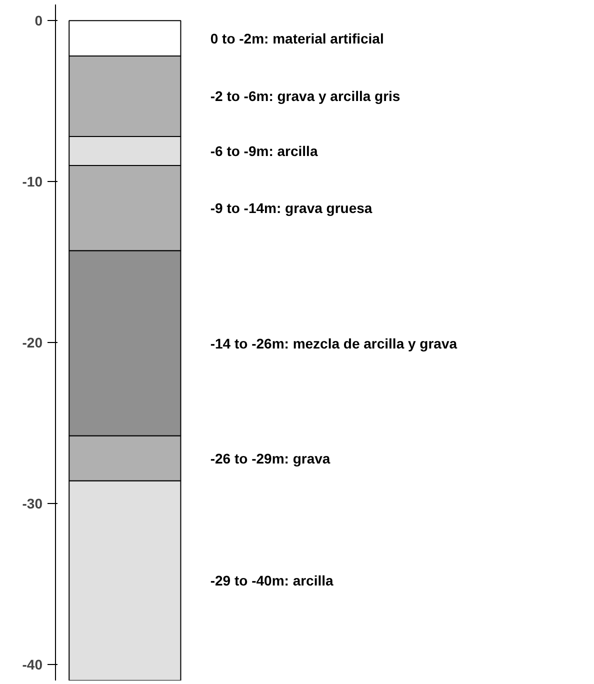 Image resolution: width=594 pixels, height=684 pixels. What do you see at coordinates (32, 182) in the screenshot?
I see `y-tick-label: -10` at bounding box center [32, 182].